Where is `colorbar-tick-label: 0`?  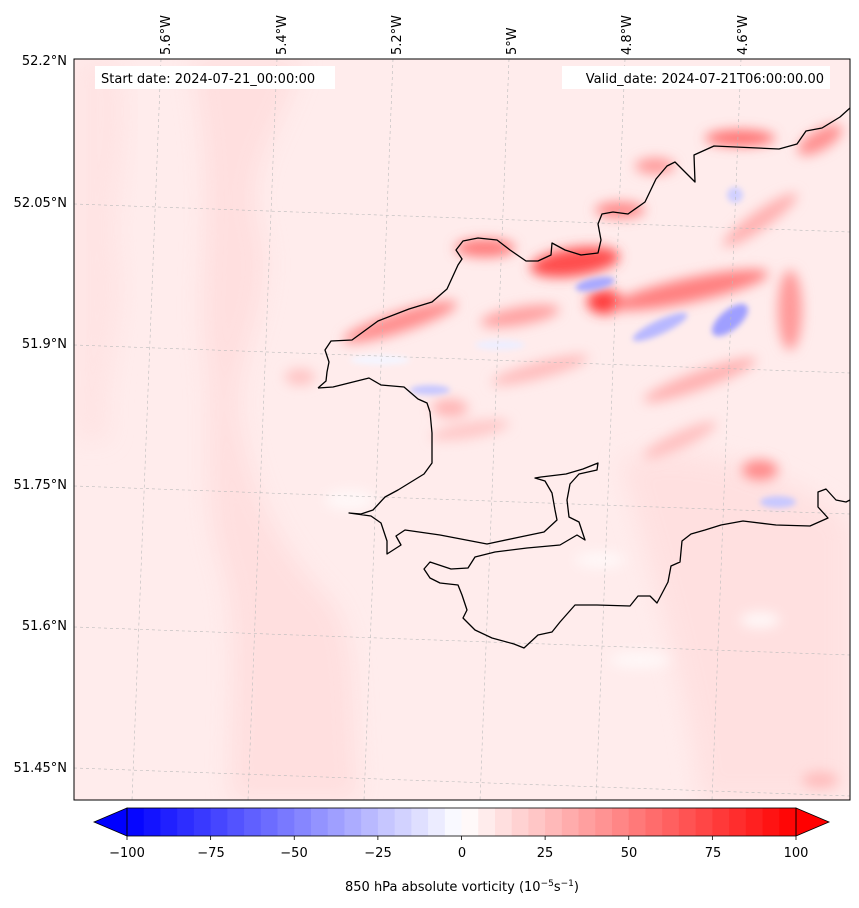 colorbar-tick-label: 0 is located at coordinates (462, 853).